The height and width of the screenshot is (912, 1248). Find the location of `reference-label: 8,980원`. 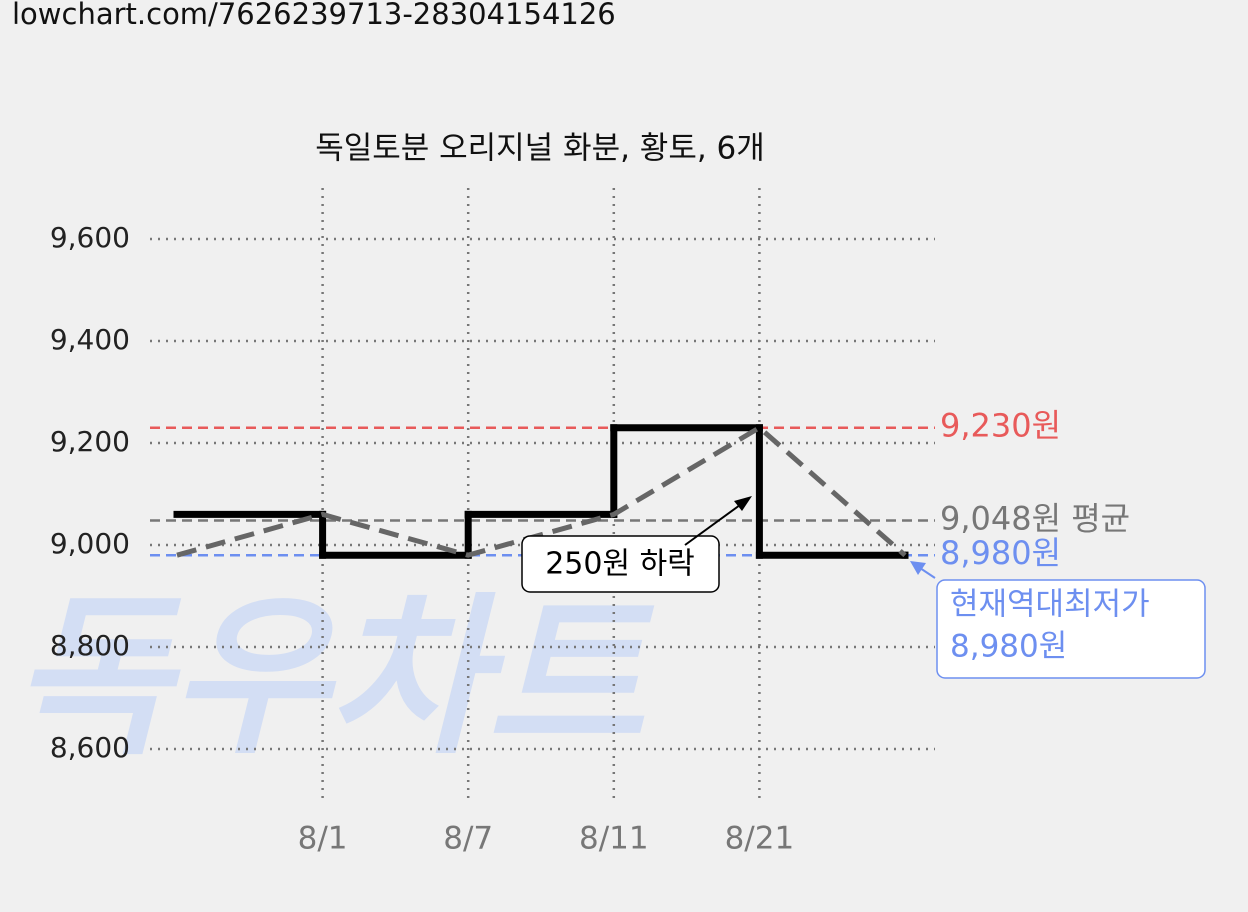

reference-label: 8,980원 is located at coordinates (1000, 553).